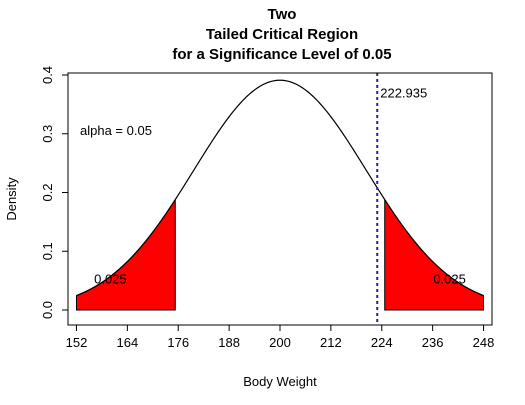 This screenshot has height=405, width=525. Describe the element at coordinates (11, 199) in the screenshot. I see `y-axis-label: Density` at that location.